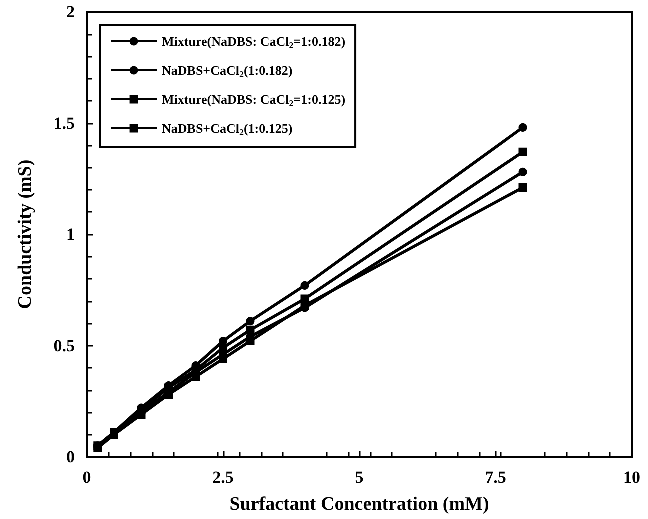  What do you see at coordinates (495, 477) in the screenshot?
I see `x-tick-label: 7.5` at bounding box center [495, 477].